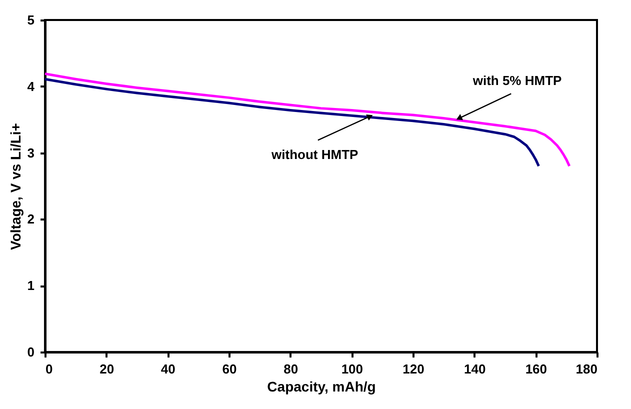  Describe the element at coordinates (107, 369) in the screenshot. I see `x-tick-label: 20` at that location.